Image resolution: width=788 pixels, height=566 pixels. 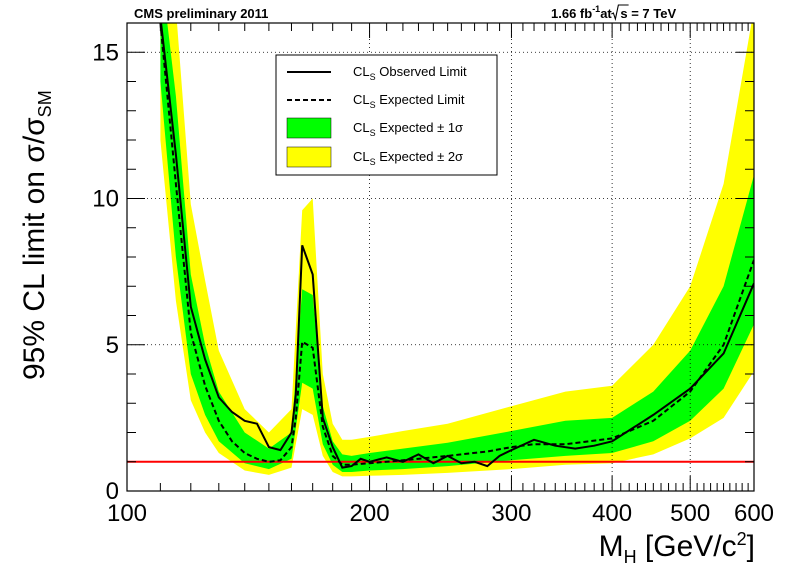 I want to click on y-tick-label-15: 15, so click(x=105, y=52).